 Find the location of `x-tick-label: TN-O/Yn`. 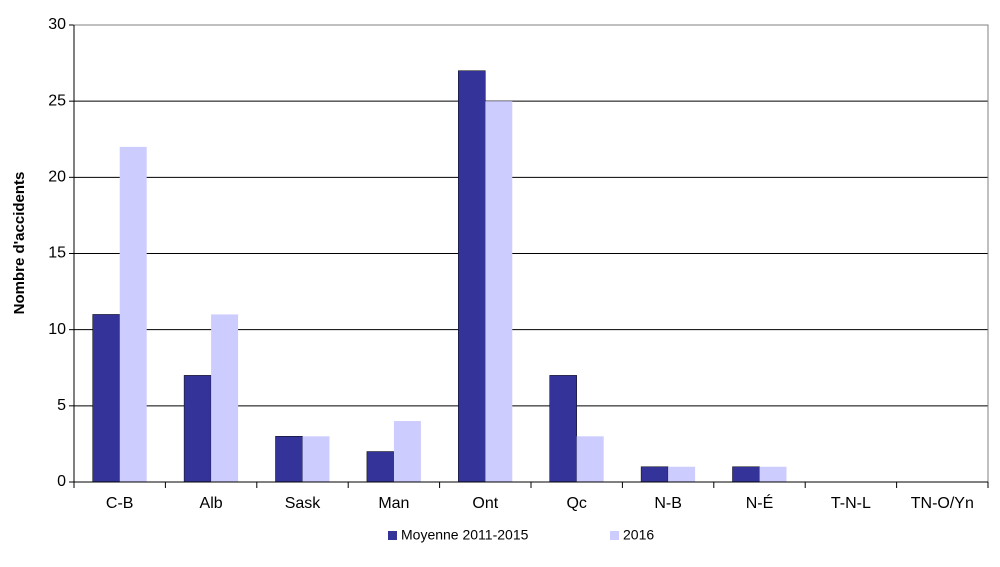

x-tick-label: TN-O/Yn is located at coordinates (942, 503).